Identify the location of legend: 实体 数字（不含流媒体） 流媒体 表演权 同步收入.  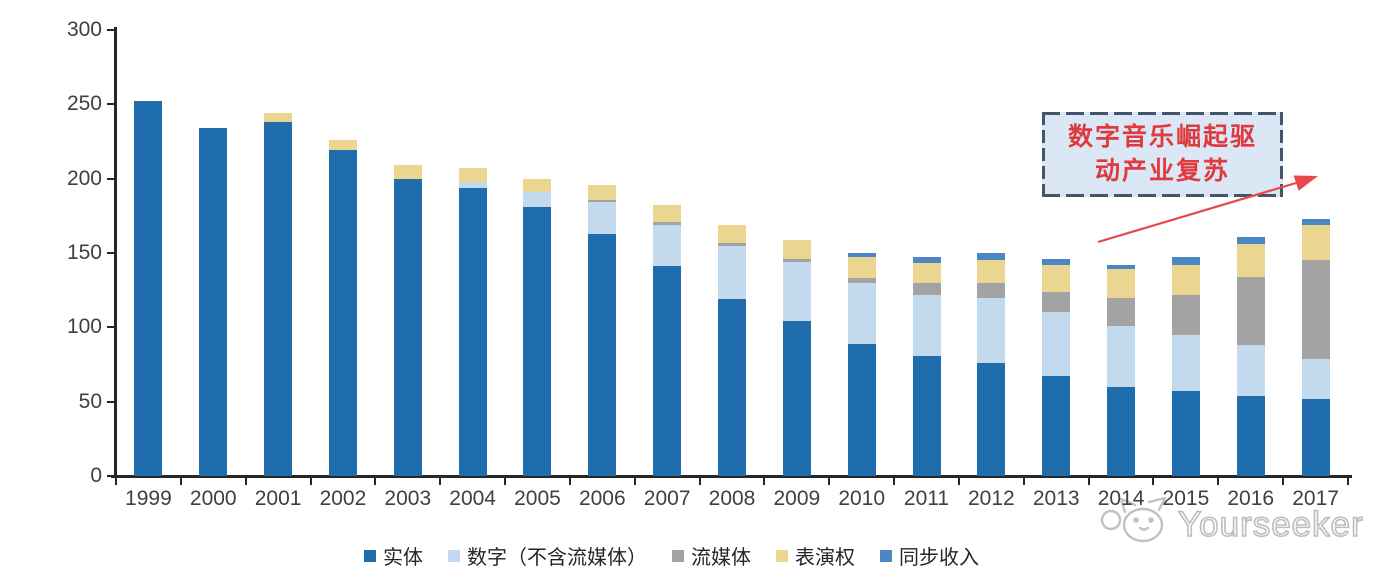
(671, 555).